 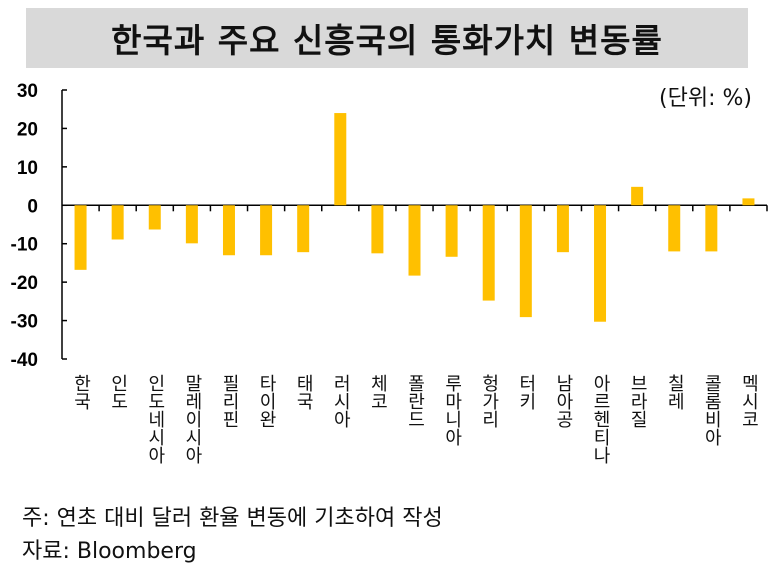 What do you see at coordinates (81, 392) in the screenshot?
I see `x-tick-label: 한국` at bounding box center [81, 392].